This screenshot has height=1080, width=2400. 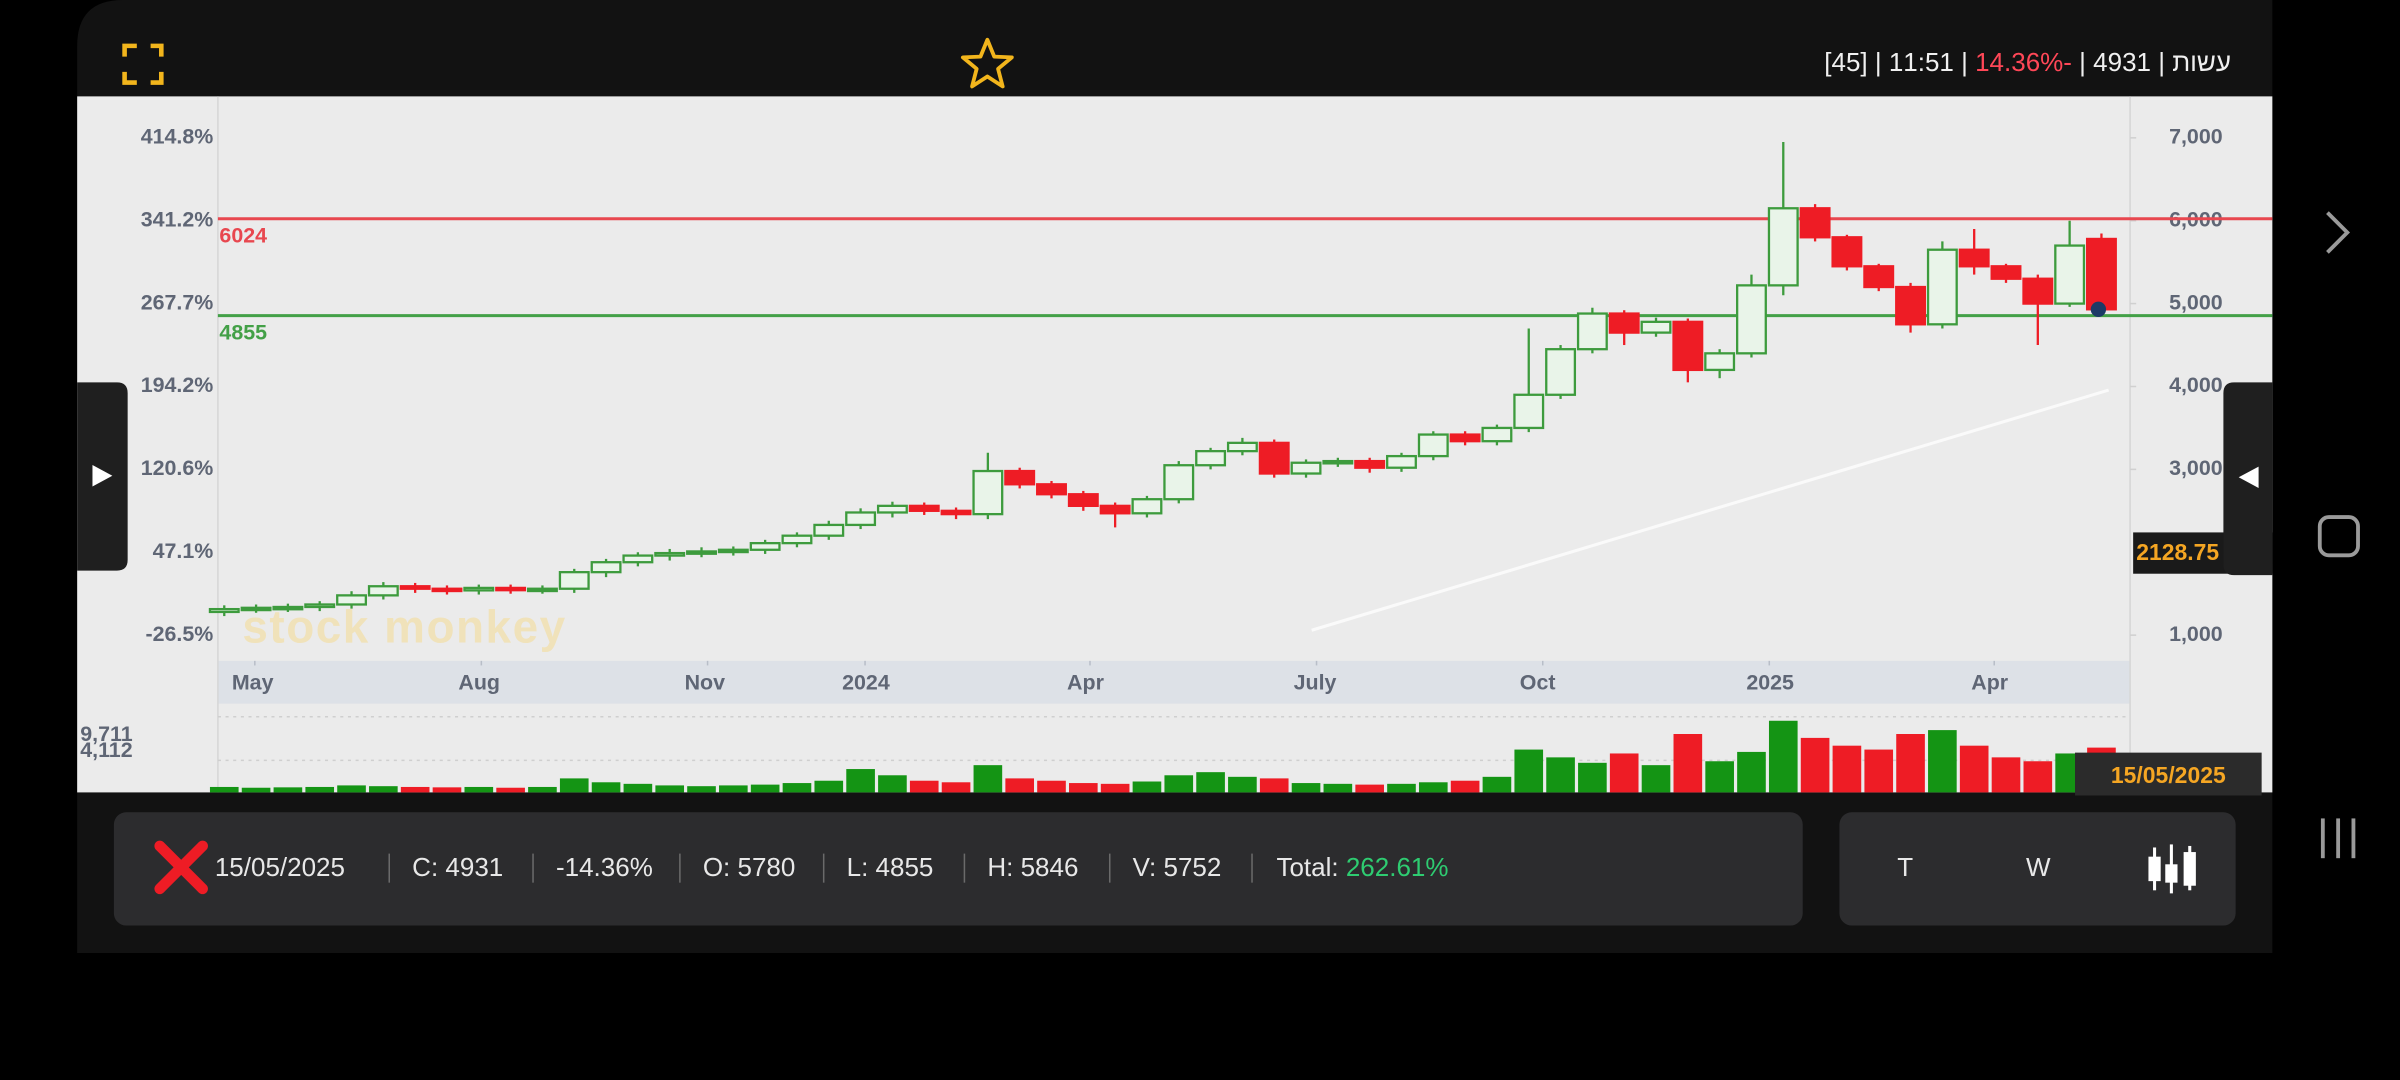 What do you see at coordinates (987, 63) in the screenshot?
I see `favorite-star` at bounding box center [987, 63].